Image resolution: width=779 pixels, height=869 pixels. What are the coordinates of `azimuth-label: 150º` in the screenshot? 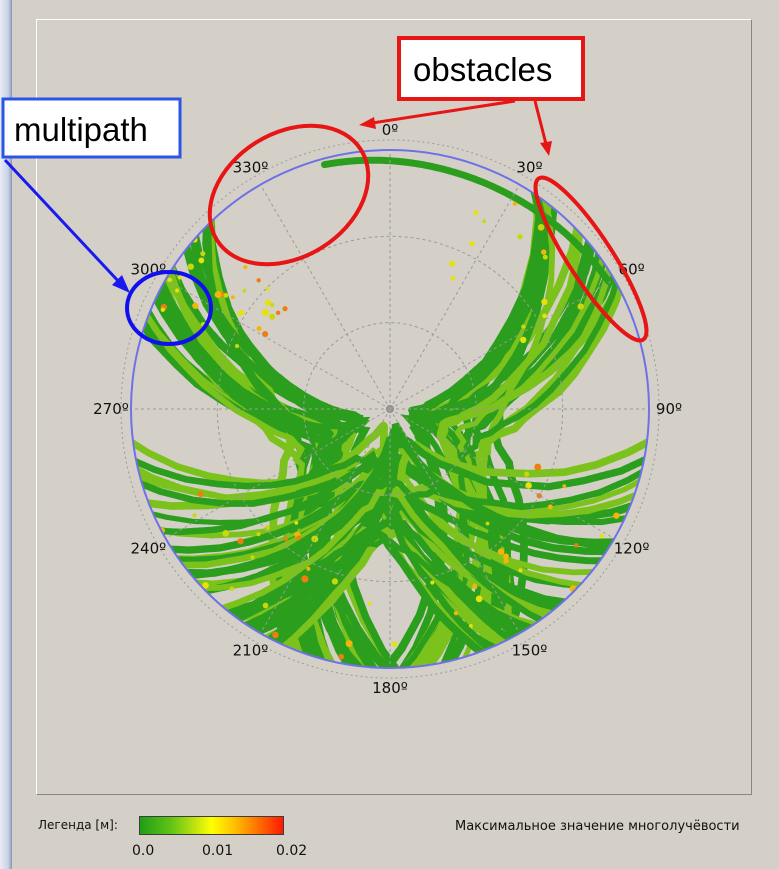 It's located at (530, 651).